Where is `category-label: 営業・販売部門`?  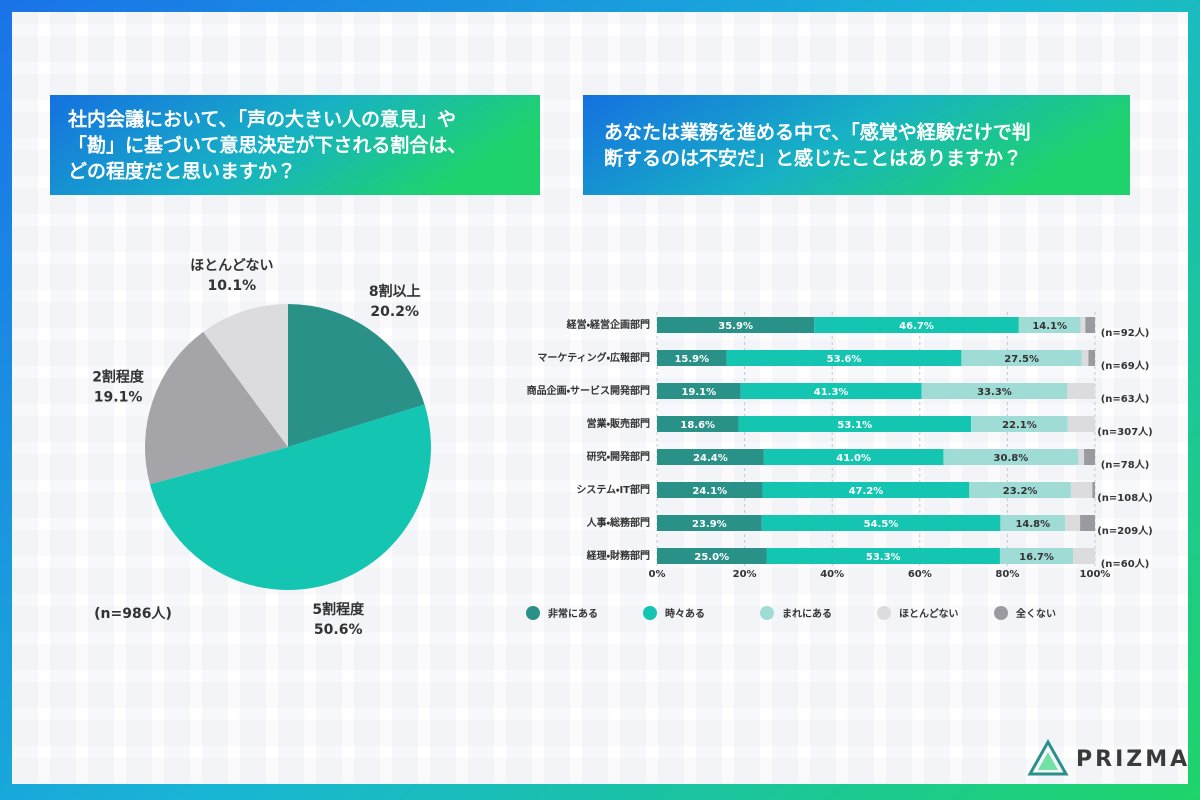
category-label: 営業・販売部門 is located at coordinates (618, 423).